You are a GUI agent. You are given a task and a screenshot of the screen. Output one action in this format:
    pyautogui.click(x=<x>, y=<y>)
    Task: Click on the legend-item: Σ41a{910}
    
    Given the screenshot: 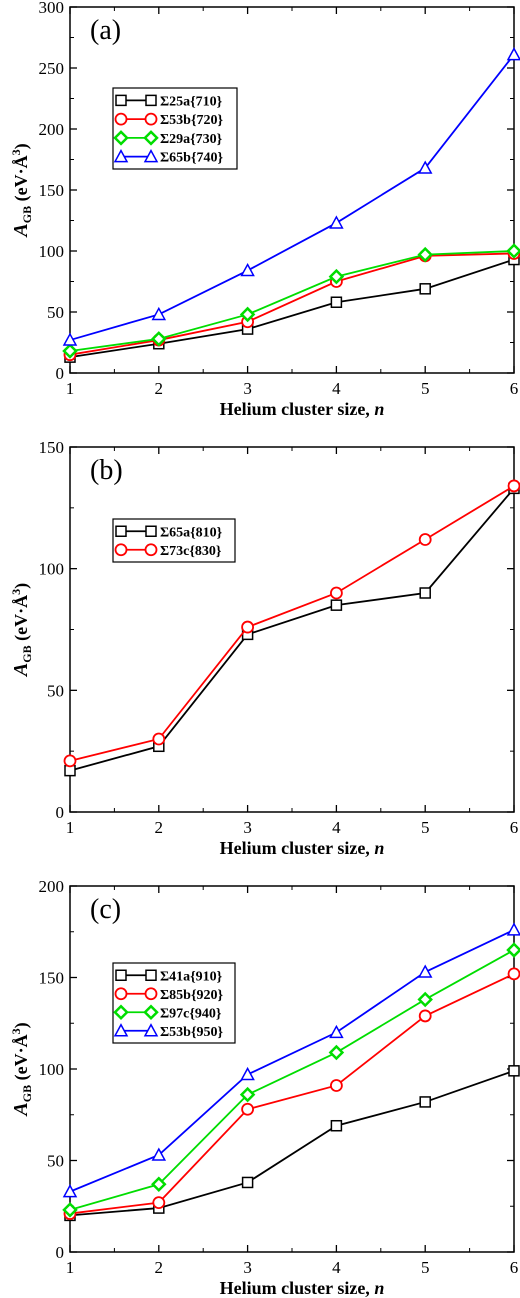 What is the action you would take?
    pyautogui.click(x=169, y=976)
    